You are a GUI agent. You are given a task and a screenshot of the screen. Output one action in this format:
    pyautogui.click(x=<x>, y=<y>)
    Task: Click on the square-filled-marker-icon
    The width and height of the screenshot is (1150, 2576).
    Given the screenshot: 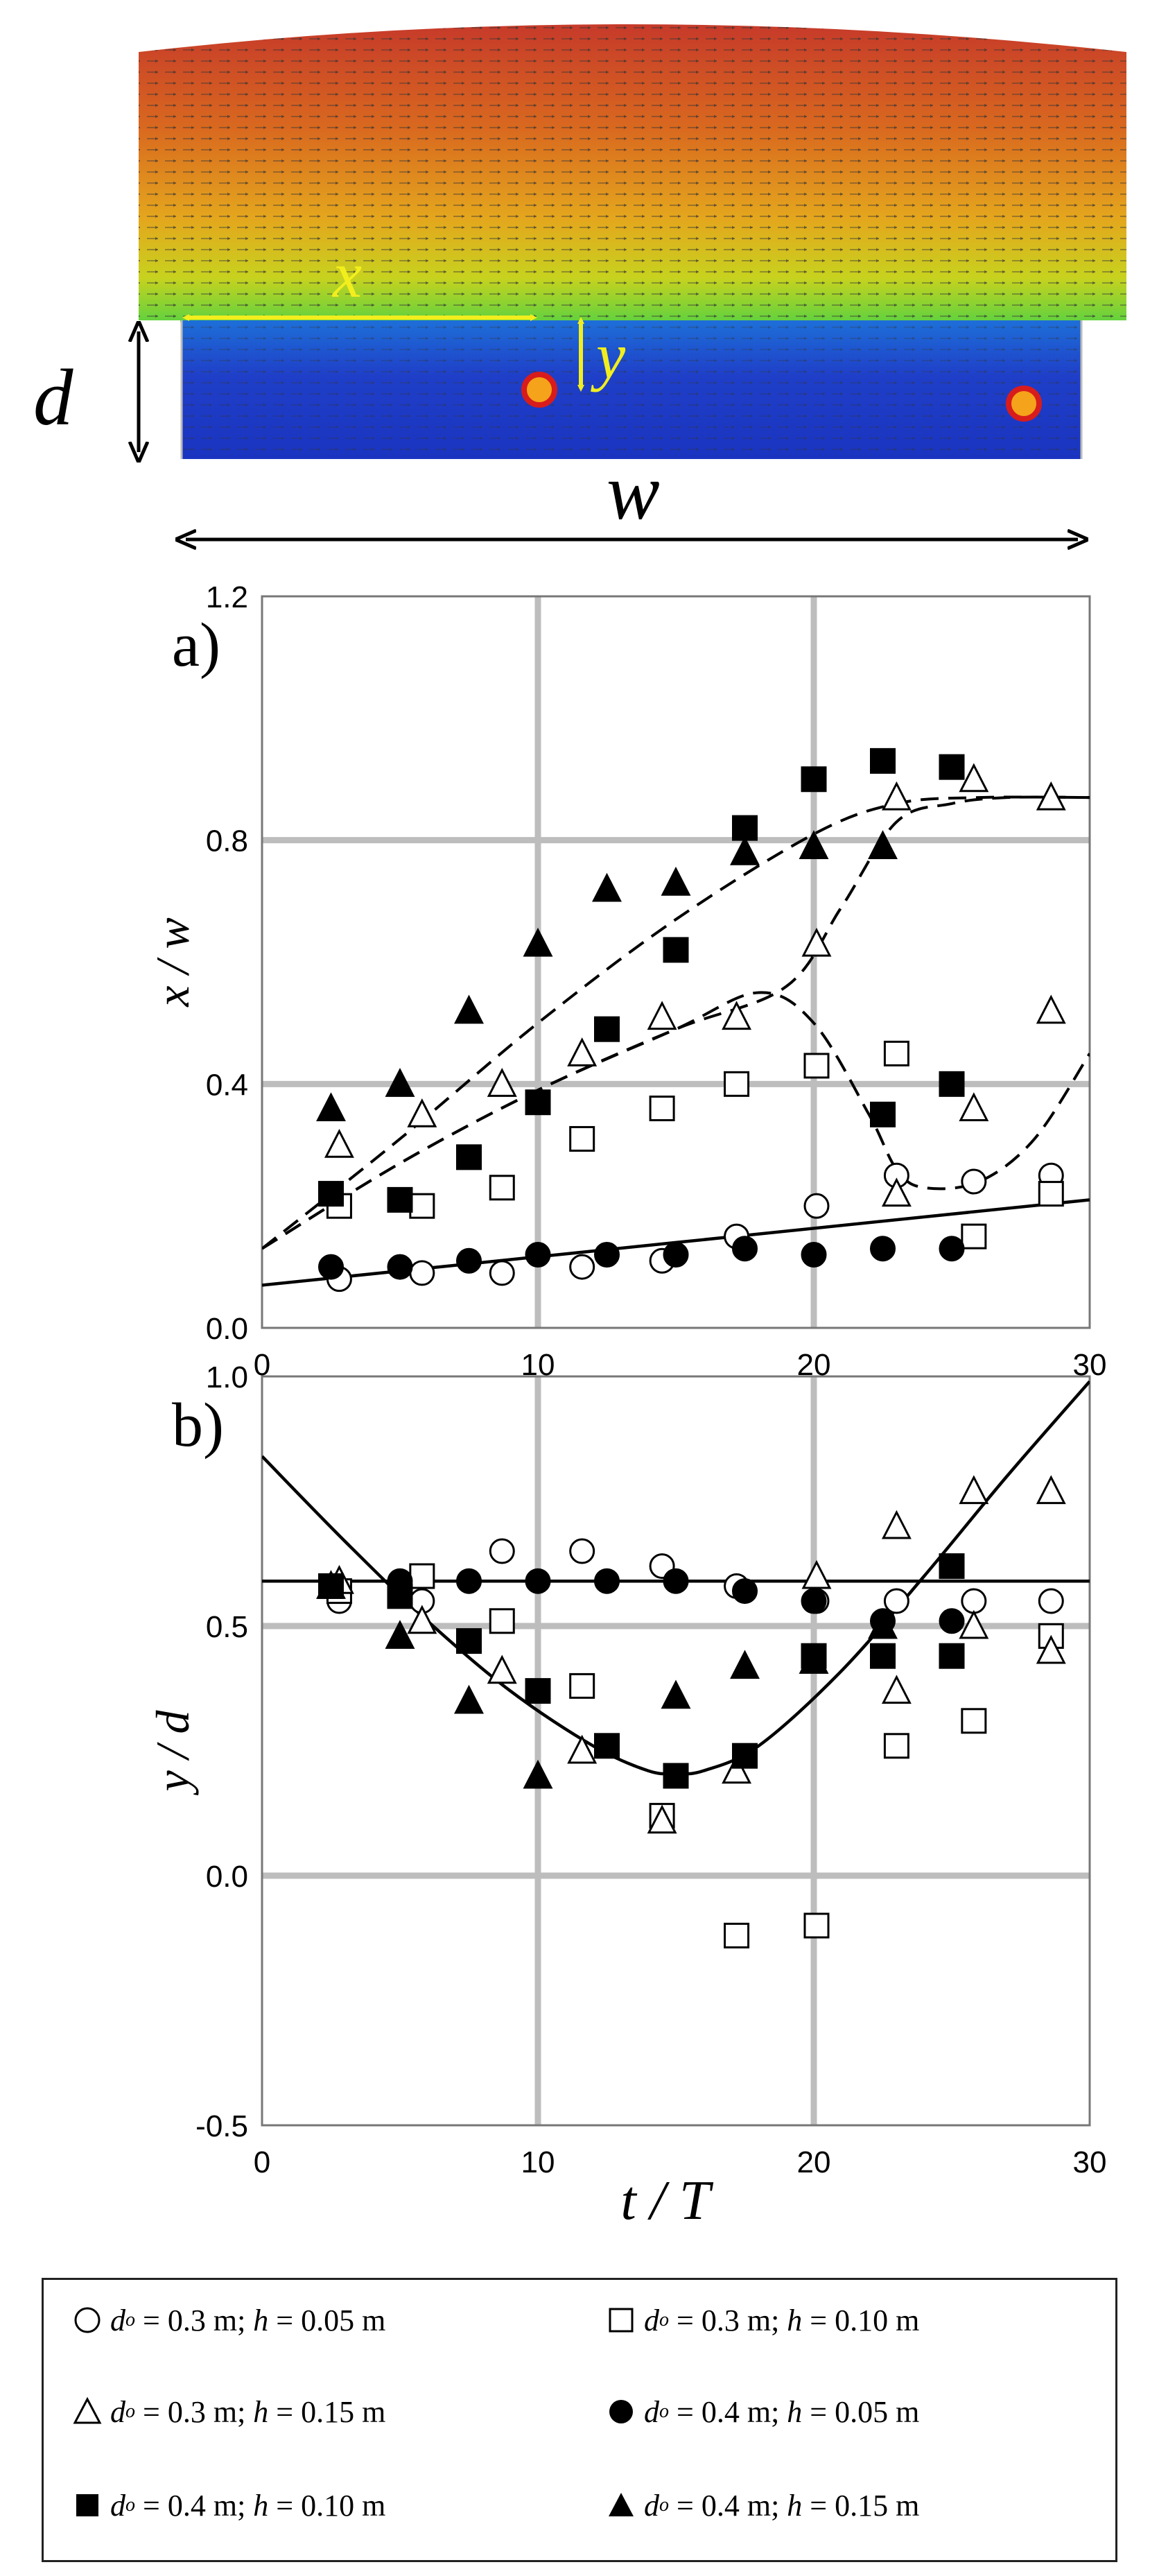 What is the action you would take?
    pyautogui.click(x=87, y=2505)
    